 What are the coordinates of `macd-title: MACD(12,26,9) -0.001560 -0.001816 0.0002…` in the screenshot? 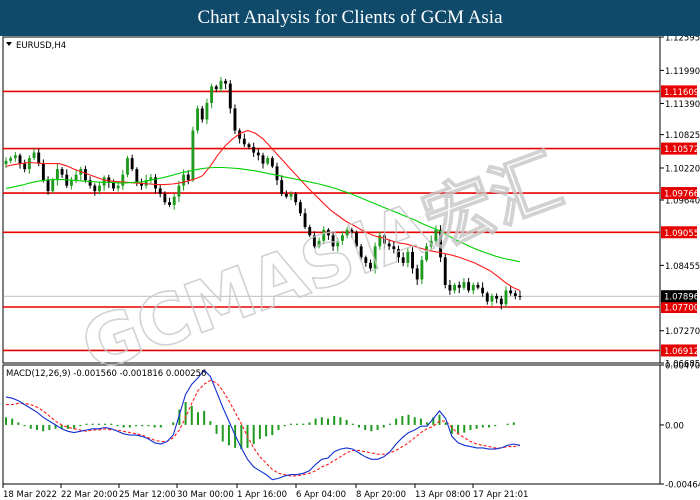 It's located at (106, 374).